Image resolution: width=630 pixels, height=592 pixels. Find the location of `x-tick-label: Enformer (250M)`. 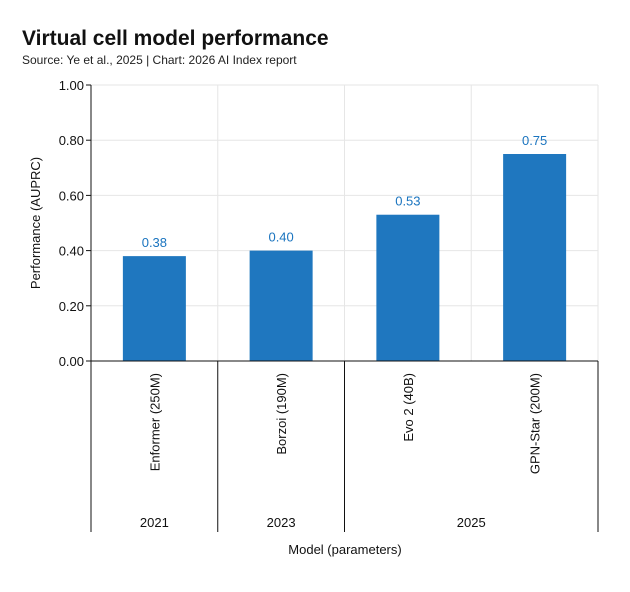

x-tick-label: Enformer (250M) is located at coordinates (154, 422).